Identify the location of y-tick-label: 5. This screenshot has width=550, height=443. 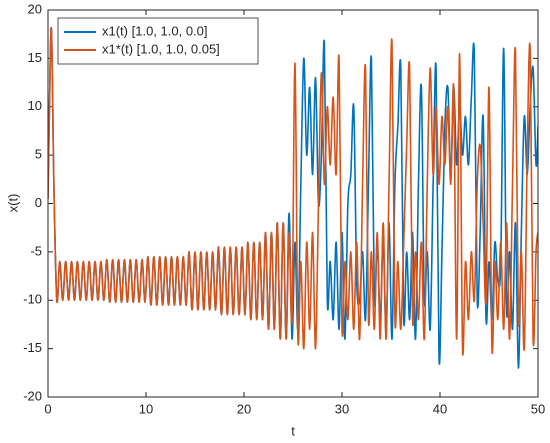
(38, 154).